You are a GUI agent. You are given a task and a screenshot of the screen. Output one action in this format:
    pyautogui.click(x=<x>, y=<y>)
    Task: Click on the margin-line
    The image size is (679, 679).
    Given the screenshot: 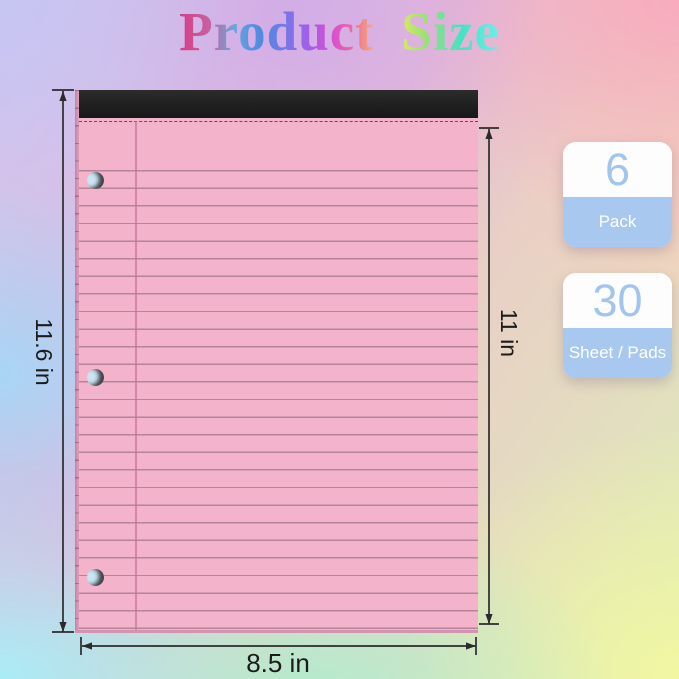 What is the action you would take?
    pyautogui.click(x=136, y=375)
    